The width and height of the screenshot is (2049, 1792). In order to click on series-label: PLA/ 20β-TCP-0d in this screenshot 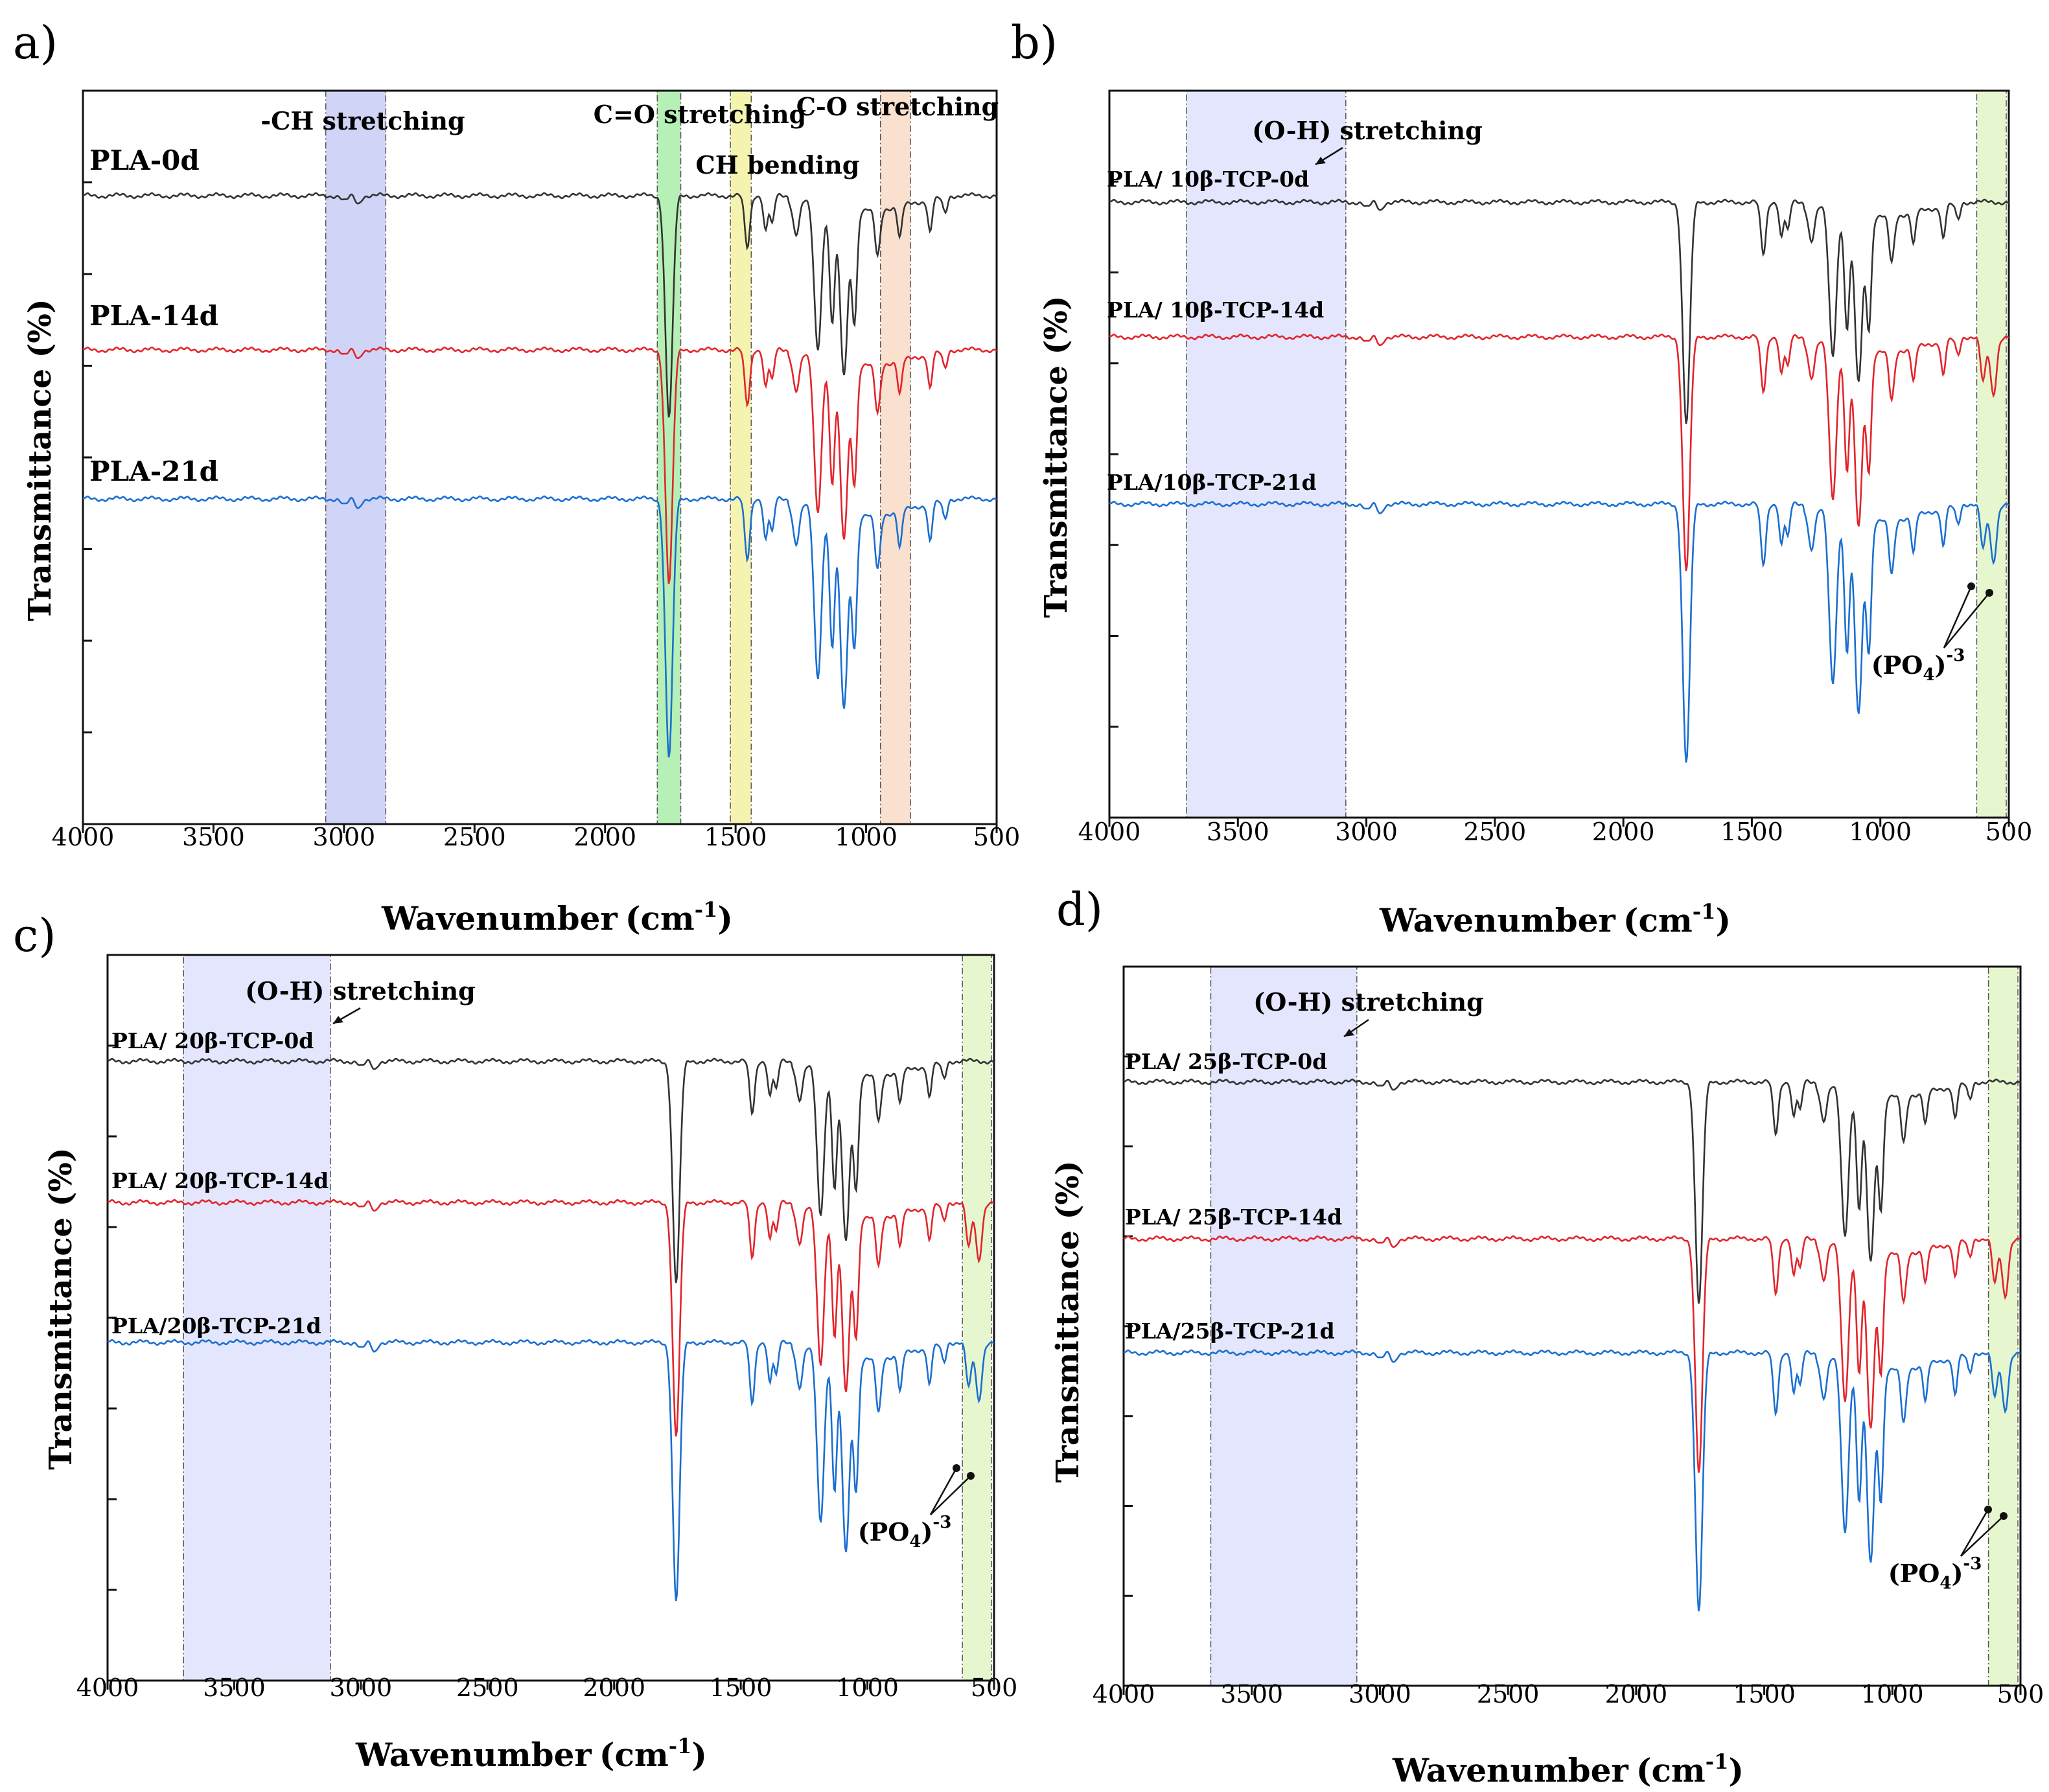, I will do `click(212, 1040)`.